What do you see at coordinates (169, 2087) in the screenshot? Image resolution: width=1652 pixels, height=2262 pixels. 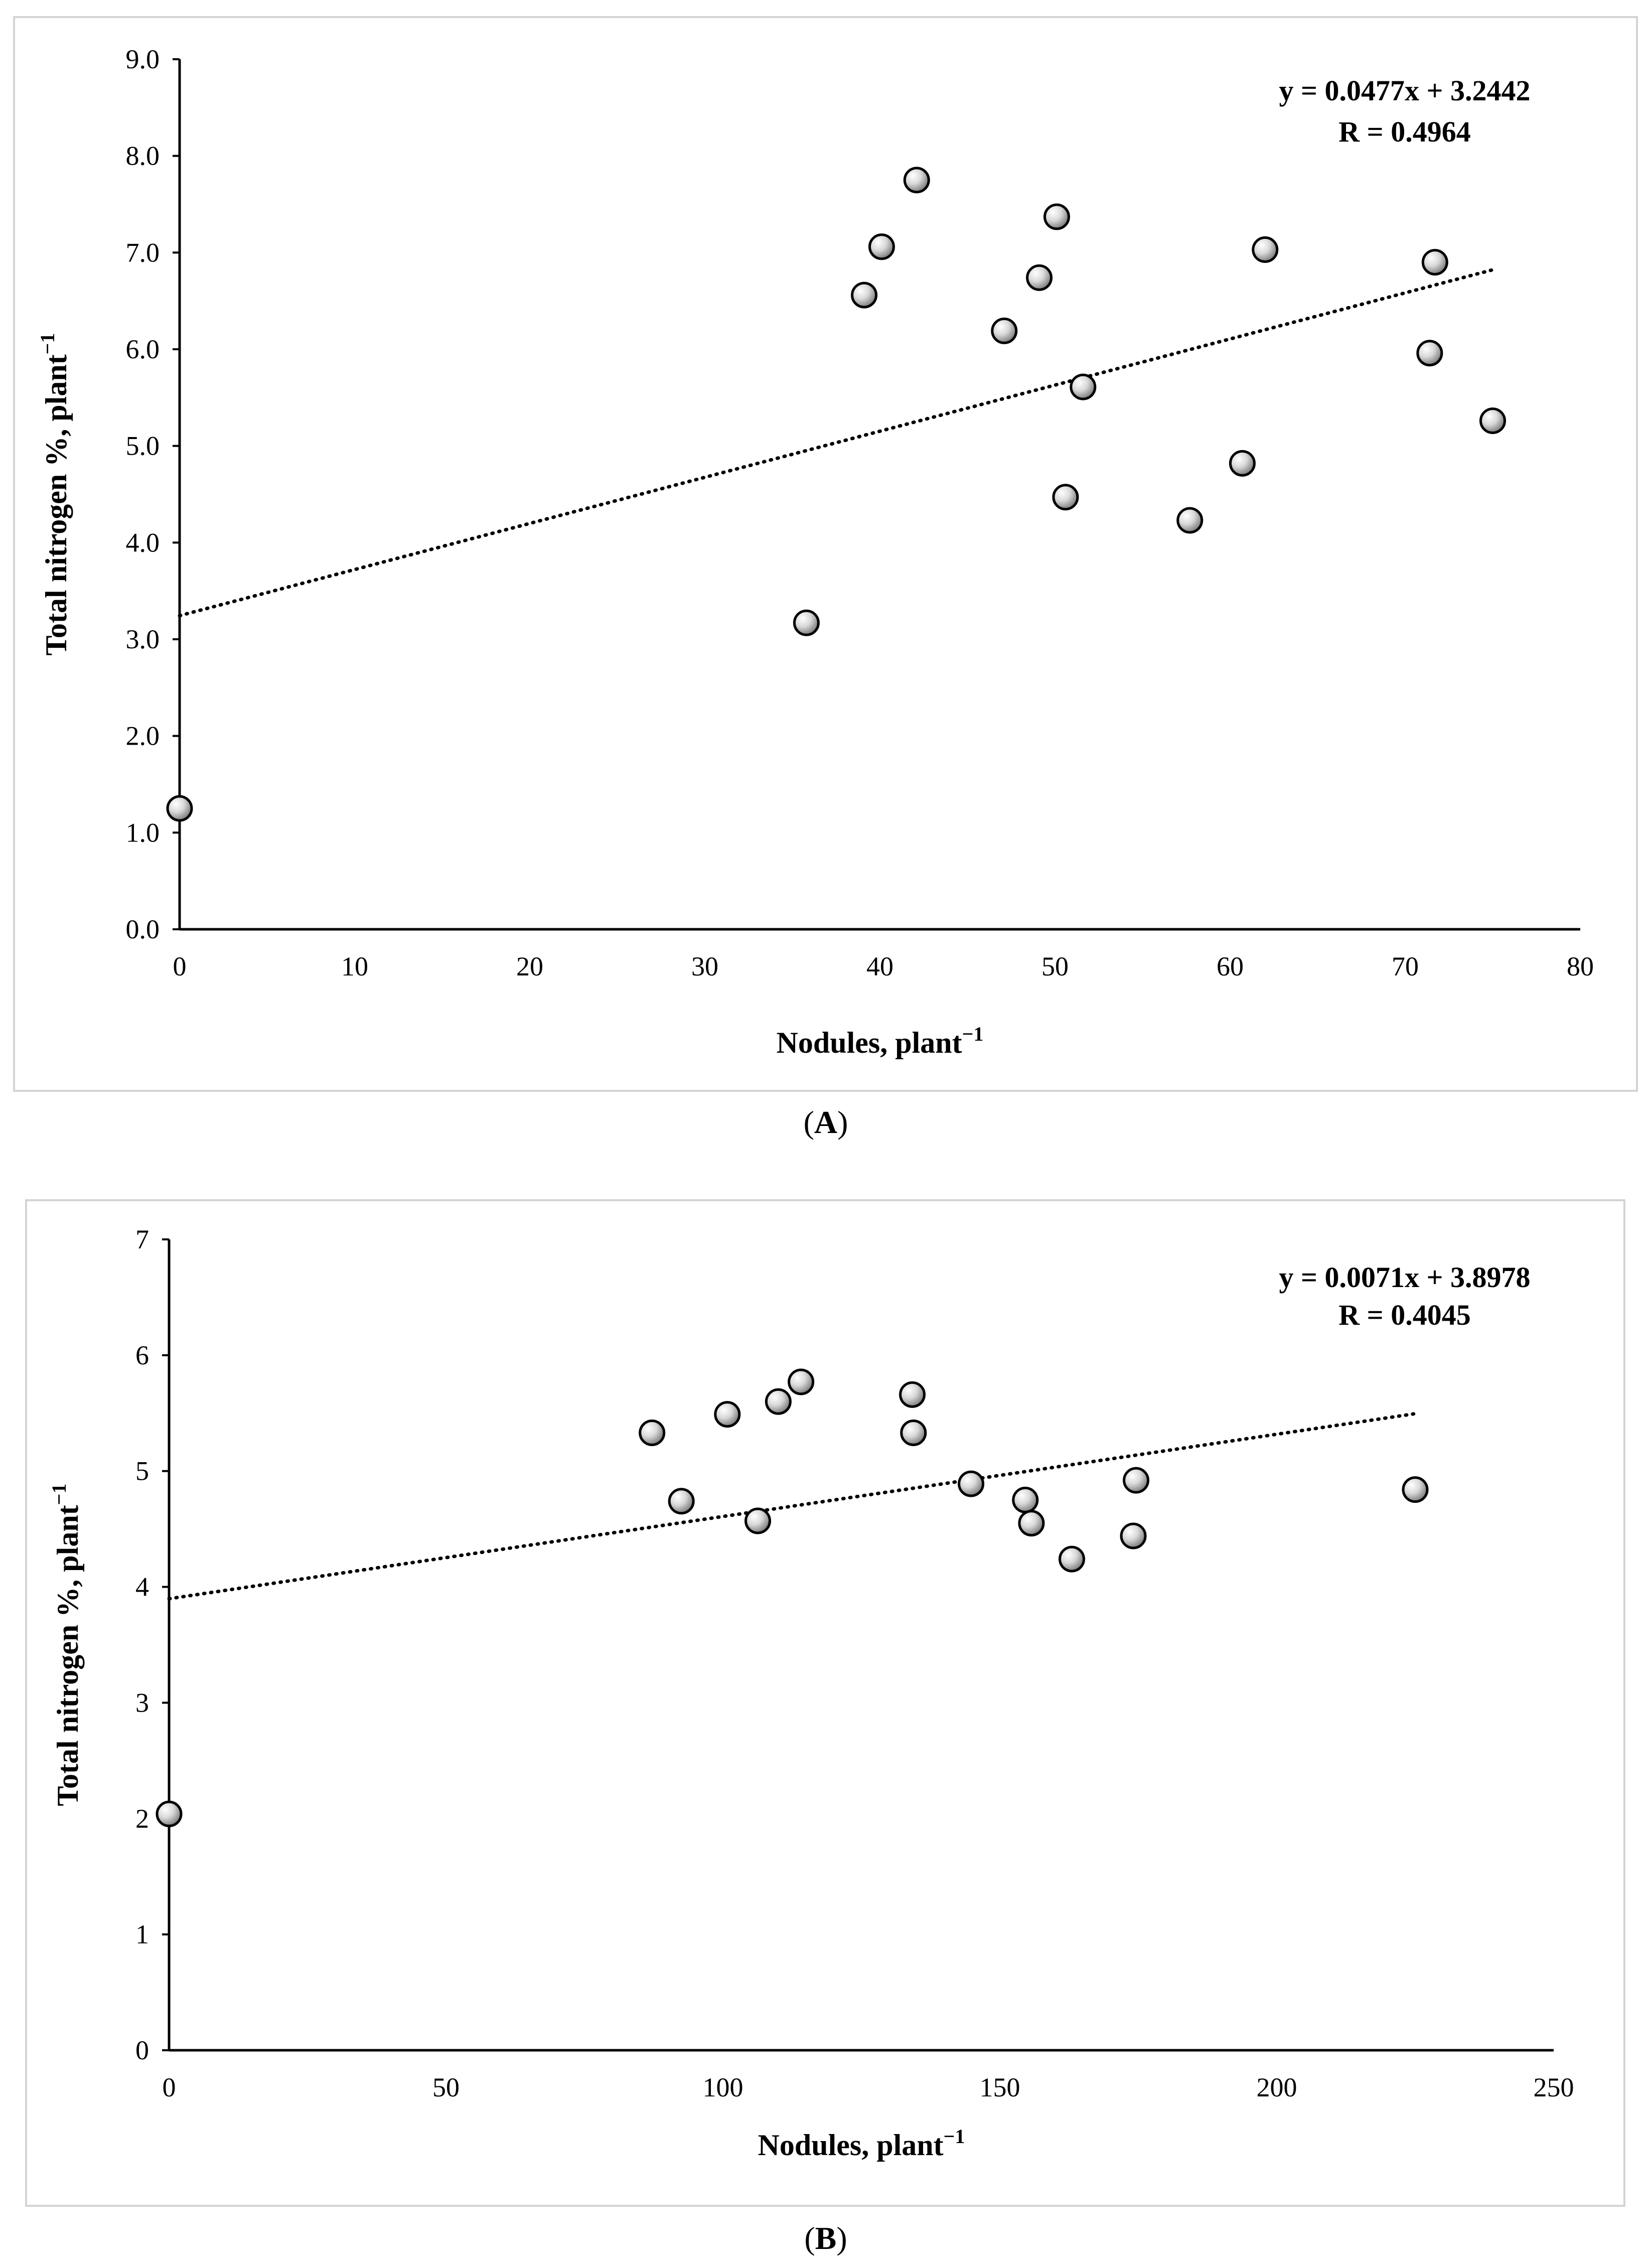 I see `chart-b-x-tick-label: 0` at bounding box center [169, 2087].